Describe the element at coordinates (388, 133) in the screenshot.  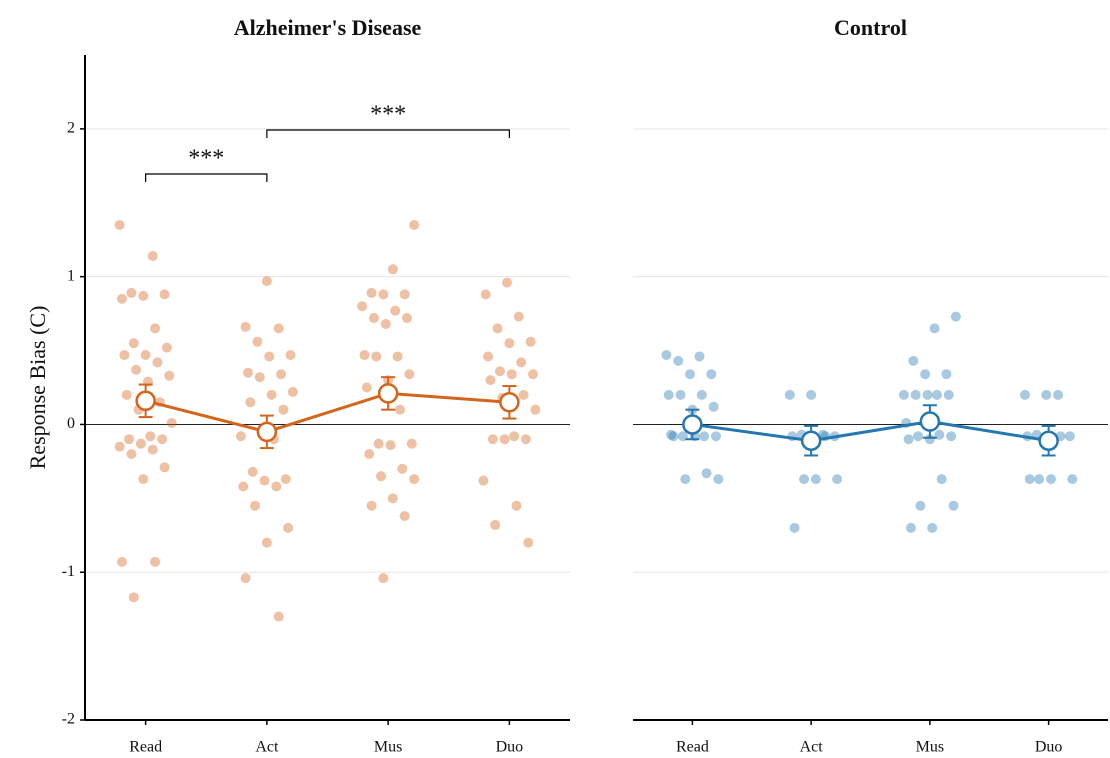
I see `significance-bracket` at that location.